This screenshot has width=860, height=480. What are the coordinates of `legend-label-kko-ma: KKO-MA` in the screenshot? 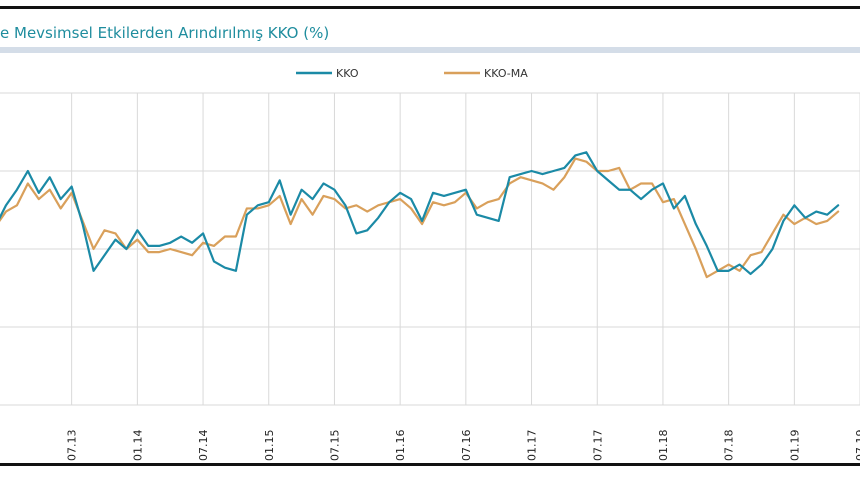 It's located at (506, 73).